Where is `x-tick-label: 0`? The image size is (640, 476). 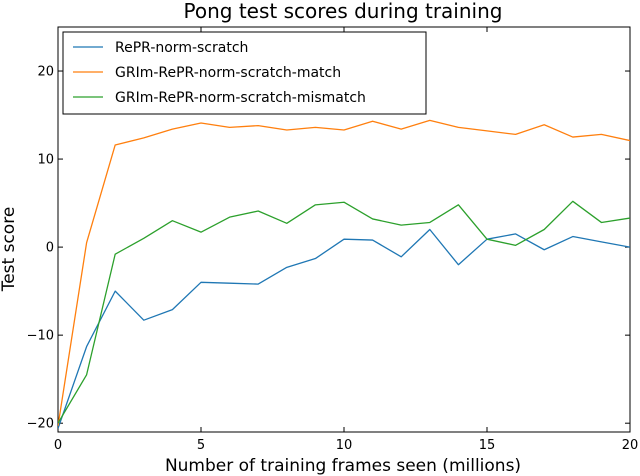 x-tick-label: 0 is located at coordinates (58, 445).